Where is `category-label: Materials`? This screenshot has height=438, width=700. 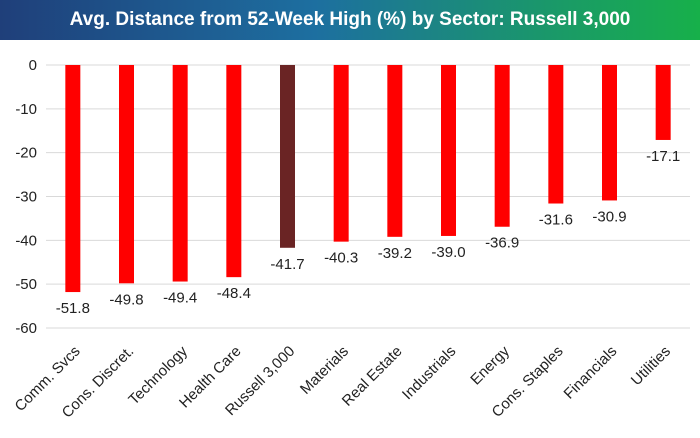 category-label: Materials is located at coordinates (324, 370).